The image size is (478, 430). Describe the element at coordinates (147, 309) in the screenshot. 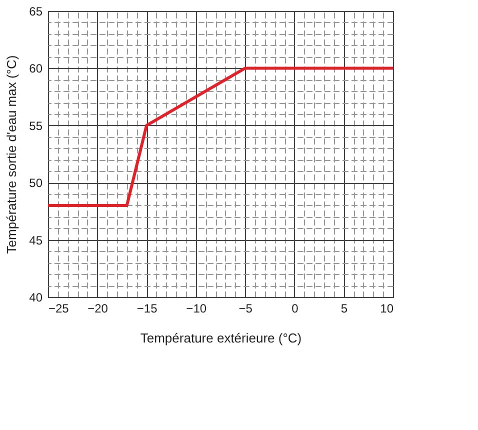

I see `x-tick-label: −15` at that location.